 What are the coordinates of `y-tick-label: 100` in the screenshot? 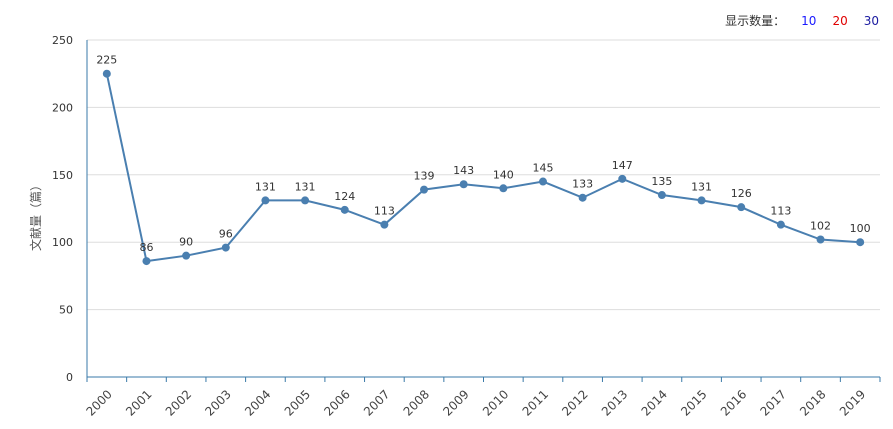 It's located at (62, 242).